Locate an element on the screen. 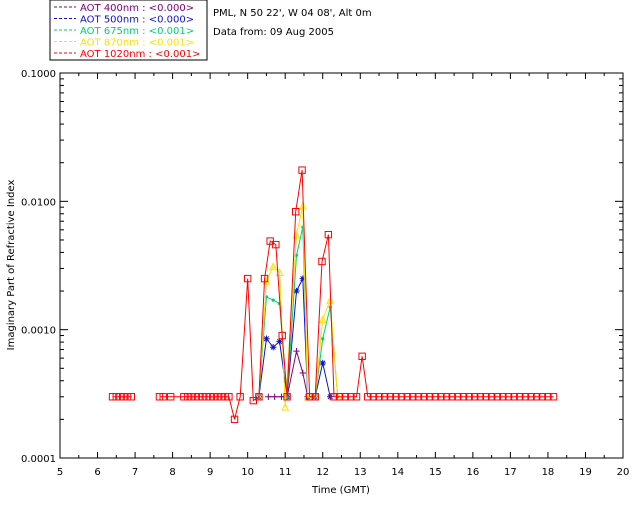  x-tick-label: 12 is located at coordinates (322, 472).